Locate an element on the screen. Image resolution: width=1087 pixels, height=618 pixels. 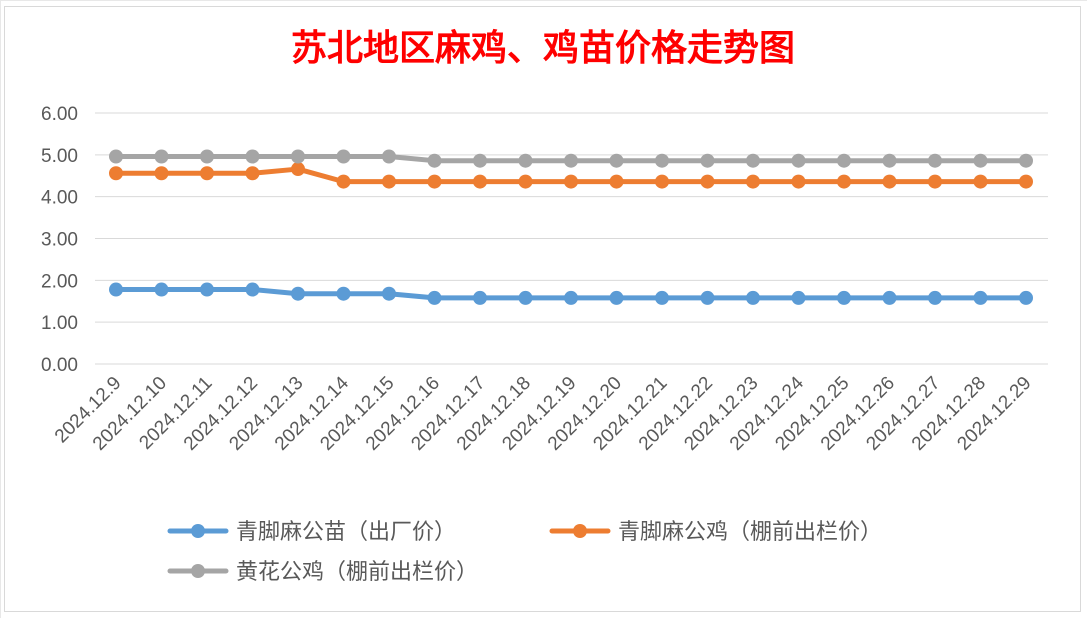
legend-item: 青脚麻公苗（出厂价） is located at coordinates (311, 532).